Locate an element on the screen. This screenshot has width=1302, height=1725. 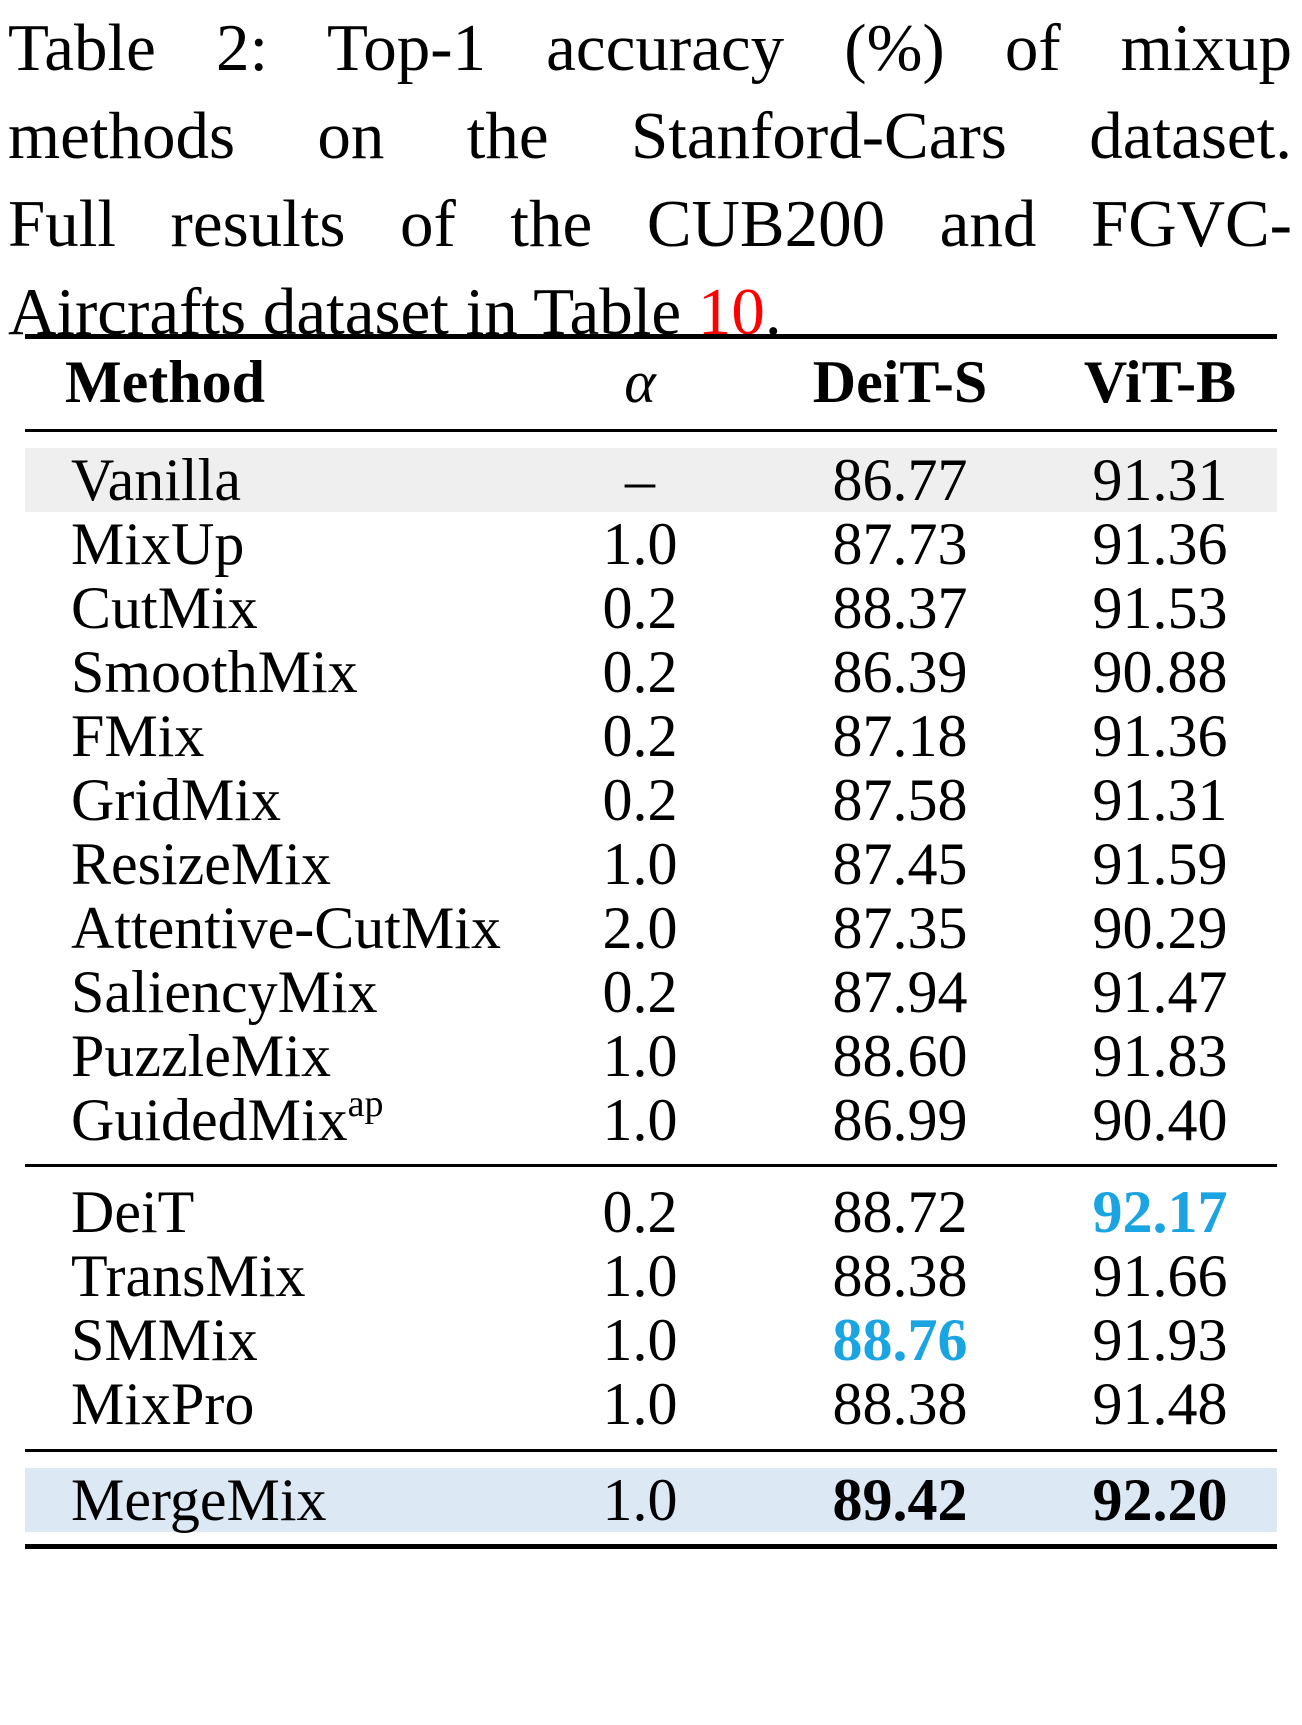
deit-s-cell: 87.18 is located at coordinates (900, 736).